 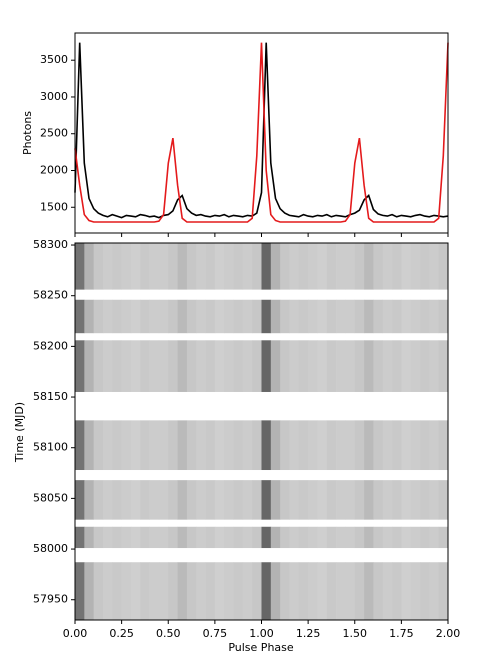 What do you see at coordinates (121, 633) in the screenshot?
I see `x-tick-label: 0.25` at bounding box center [121, 633].